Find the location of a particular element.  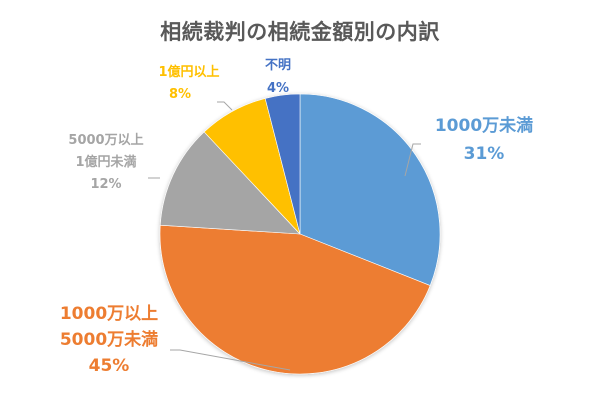

label-percent: 8% is located at coordinates (180, 94).